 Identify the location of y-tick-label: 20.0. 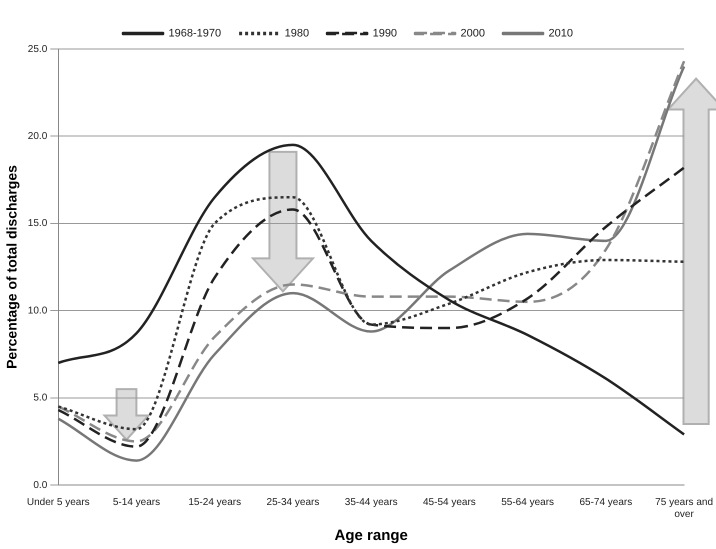
(38, 136).